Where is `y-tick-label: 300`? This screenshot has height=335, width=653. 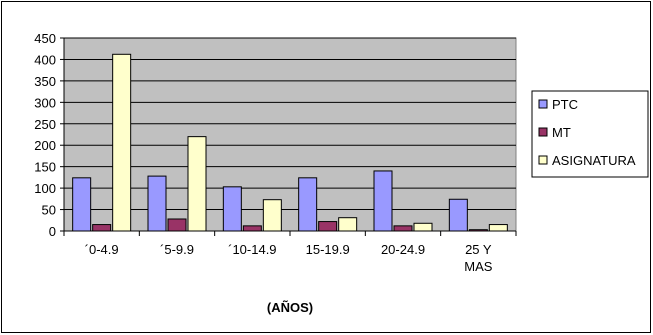 y-tick-label: 300 is located at coordinates (45, 102).